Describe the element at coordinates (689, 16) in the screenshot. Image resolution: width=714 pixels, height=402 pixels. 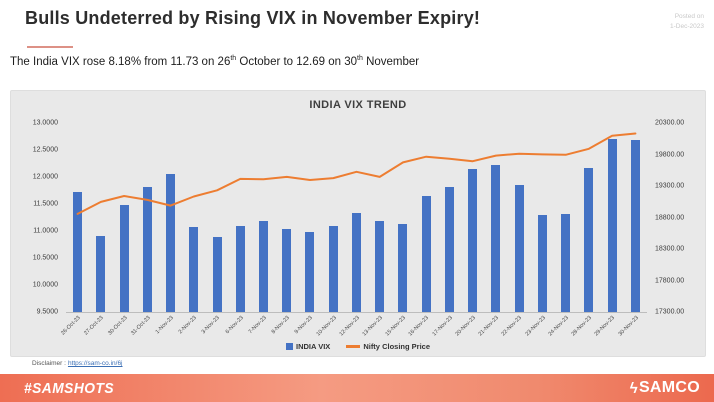
I see `posted-on-line1: Posted on` at that location.